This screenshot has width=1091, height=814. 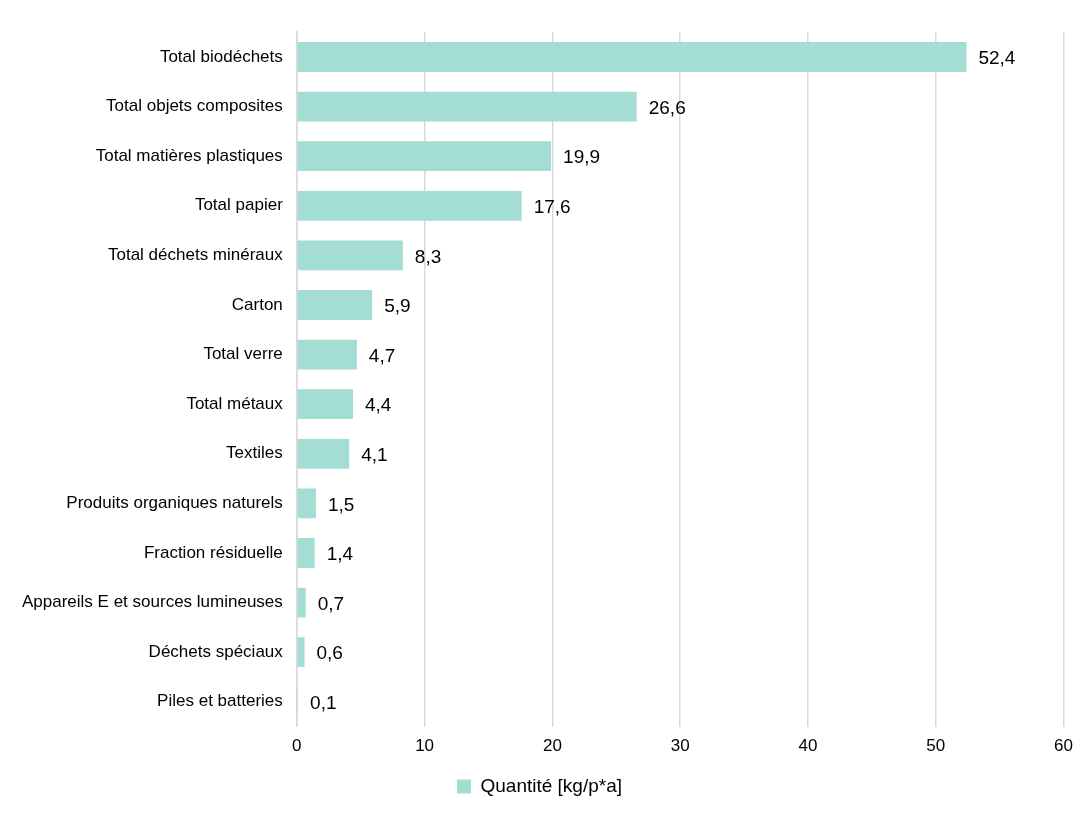 What do you see at coordinates (331, 603) in the screenshot?
I see `data-label: 0,7` at bounding box center [331, 603].